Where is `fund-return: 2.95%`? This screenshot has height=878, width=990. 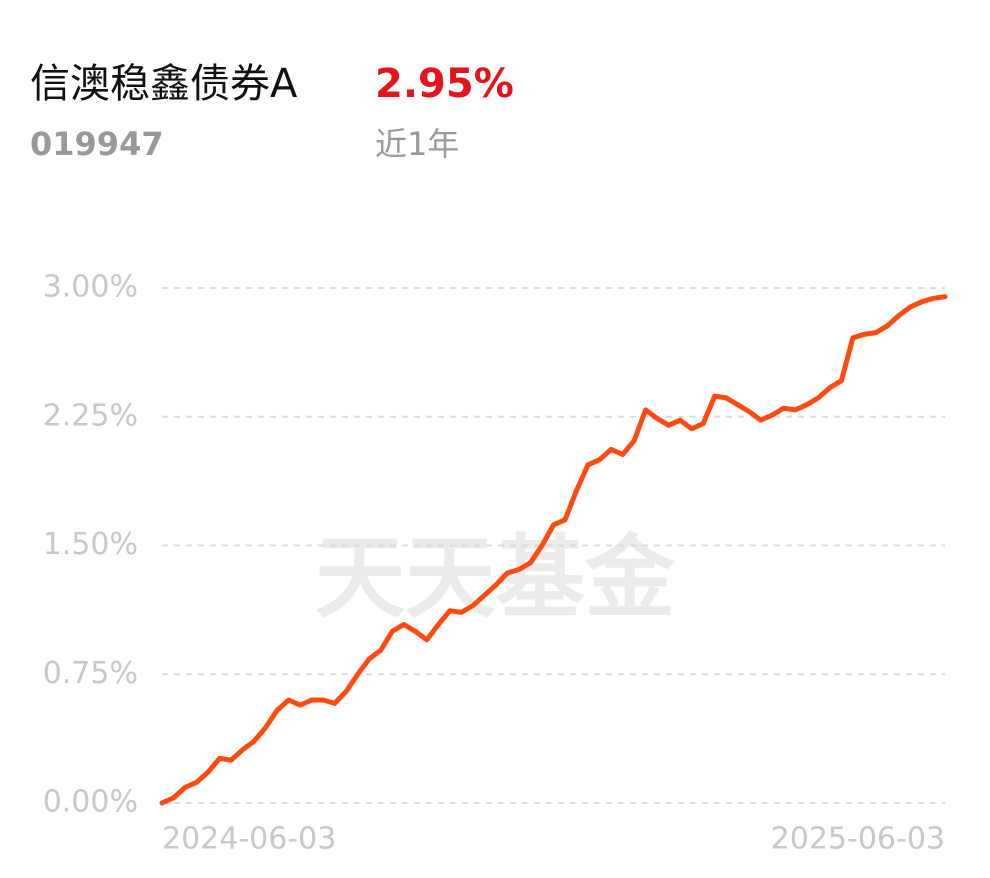 fund-return: 2.95% is located at coordinates (444, 84).